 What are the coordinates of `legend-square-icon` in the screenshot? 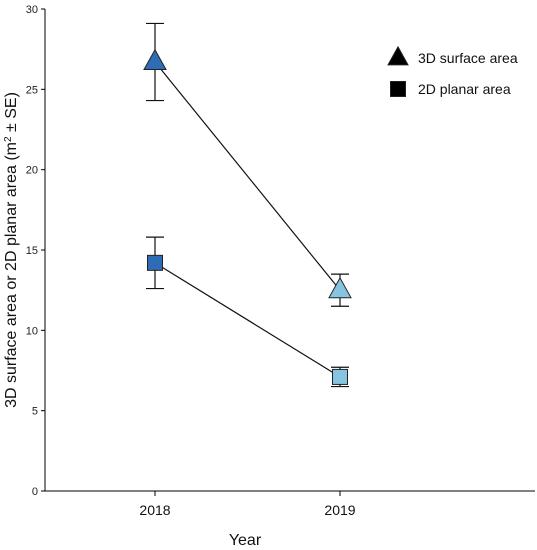 It's located at (398, 89).